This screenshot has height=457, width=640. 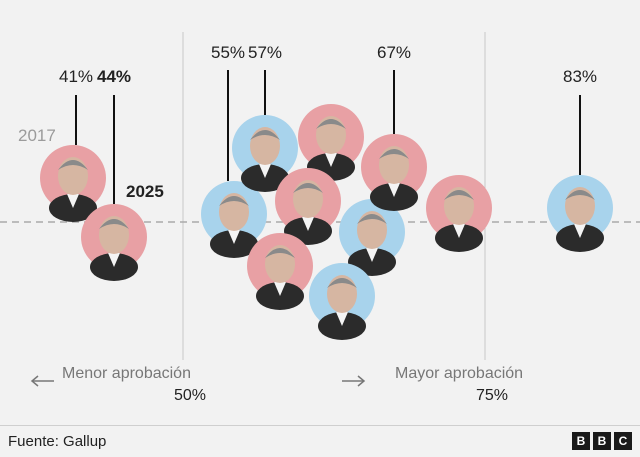 I want to click on value-label: 83%, so click(x=580, y=76).